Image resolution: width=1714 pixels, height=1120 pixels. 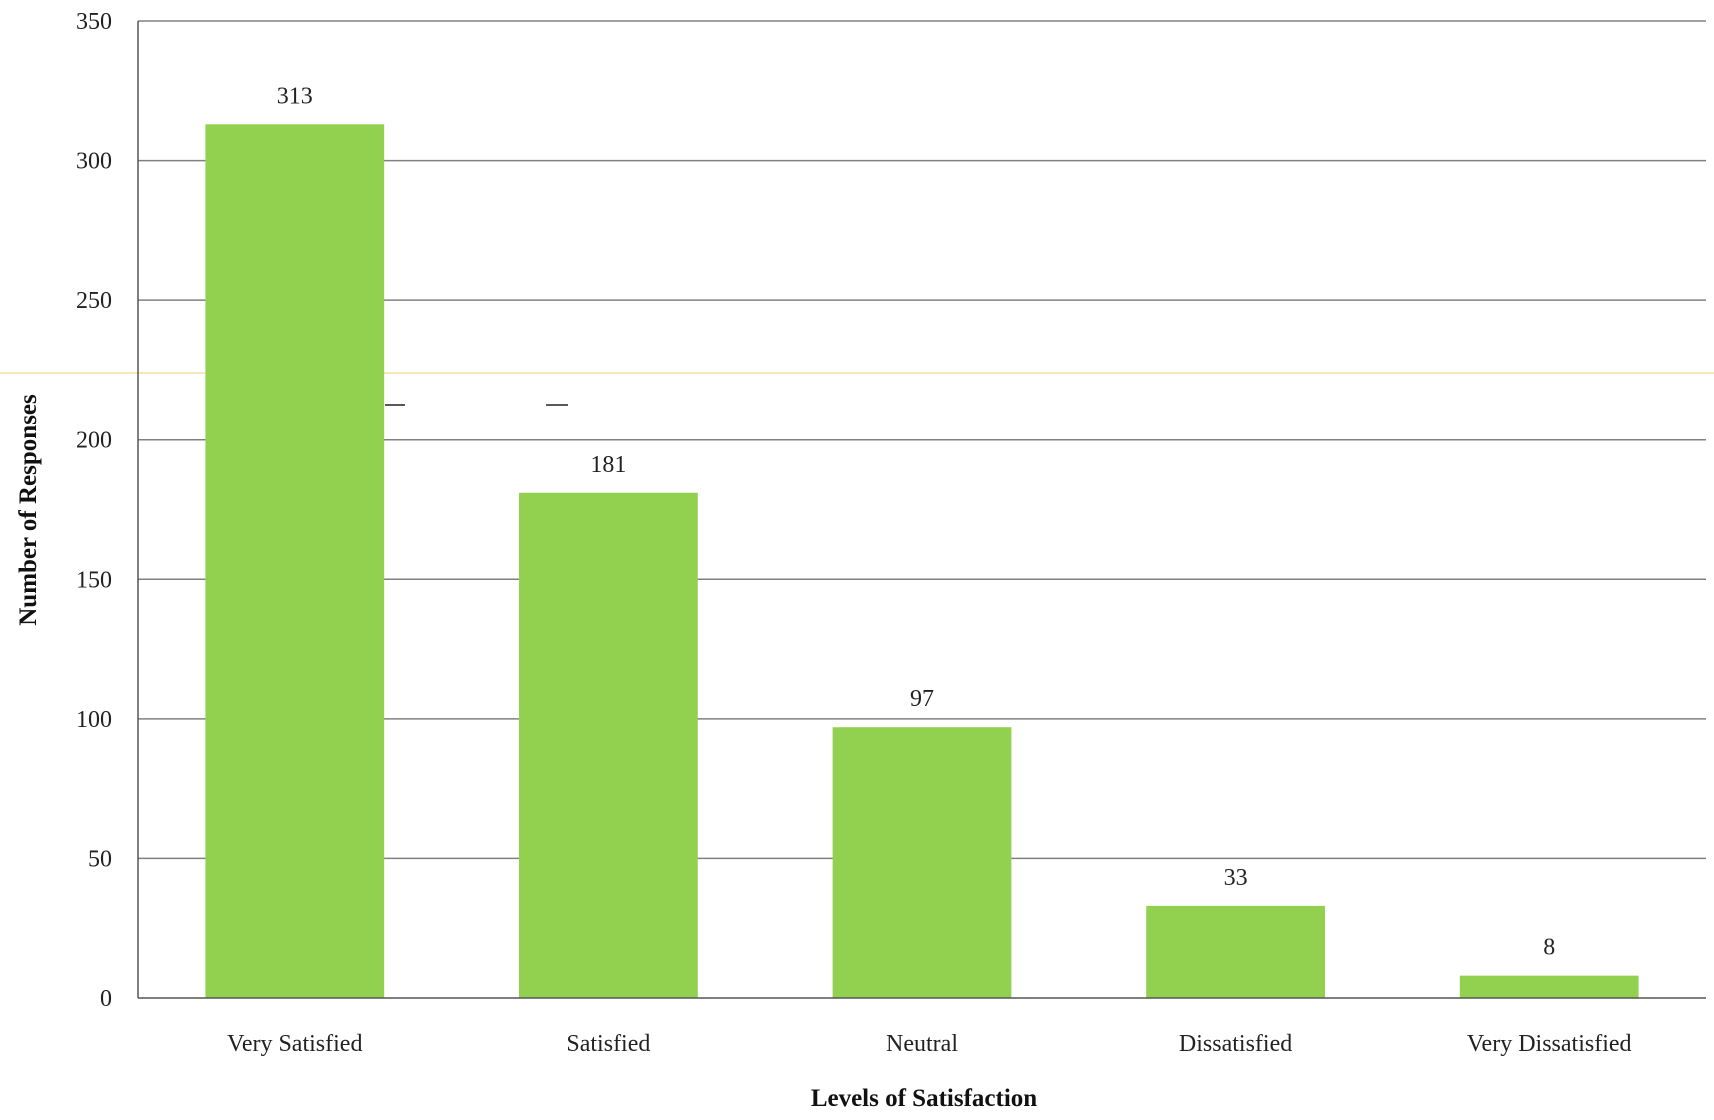 I want to click on y-axis-title: Number of Responses, so click(x=28, y=510).